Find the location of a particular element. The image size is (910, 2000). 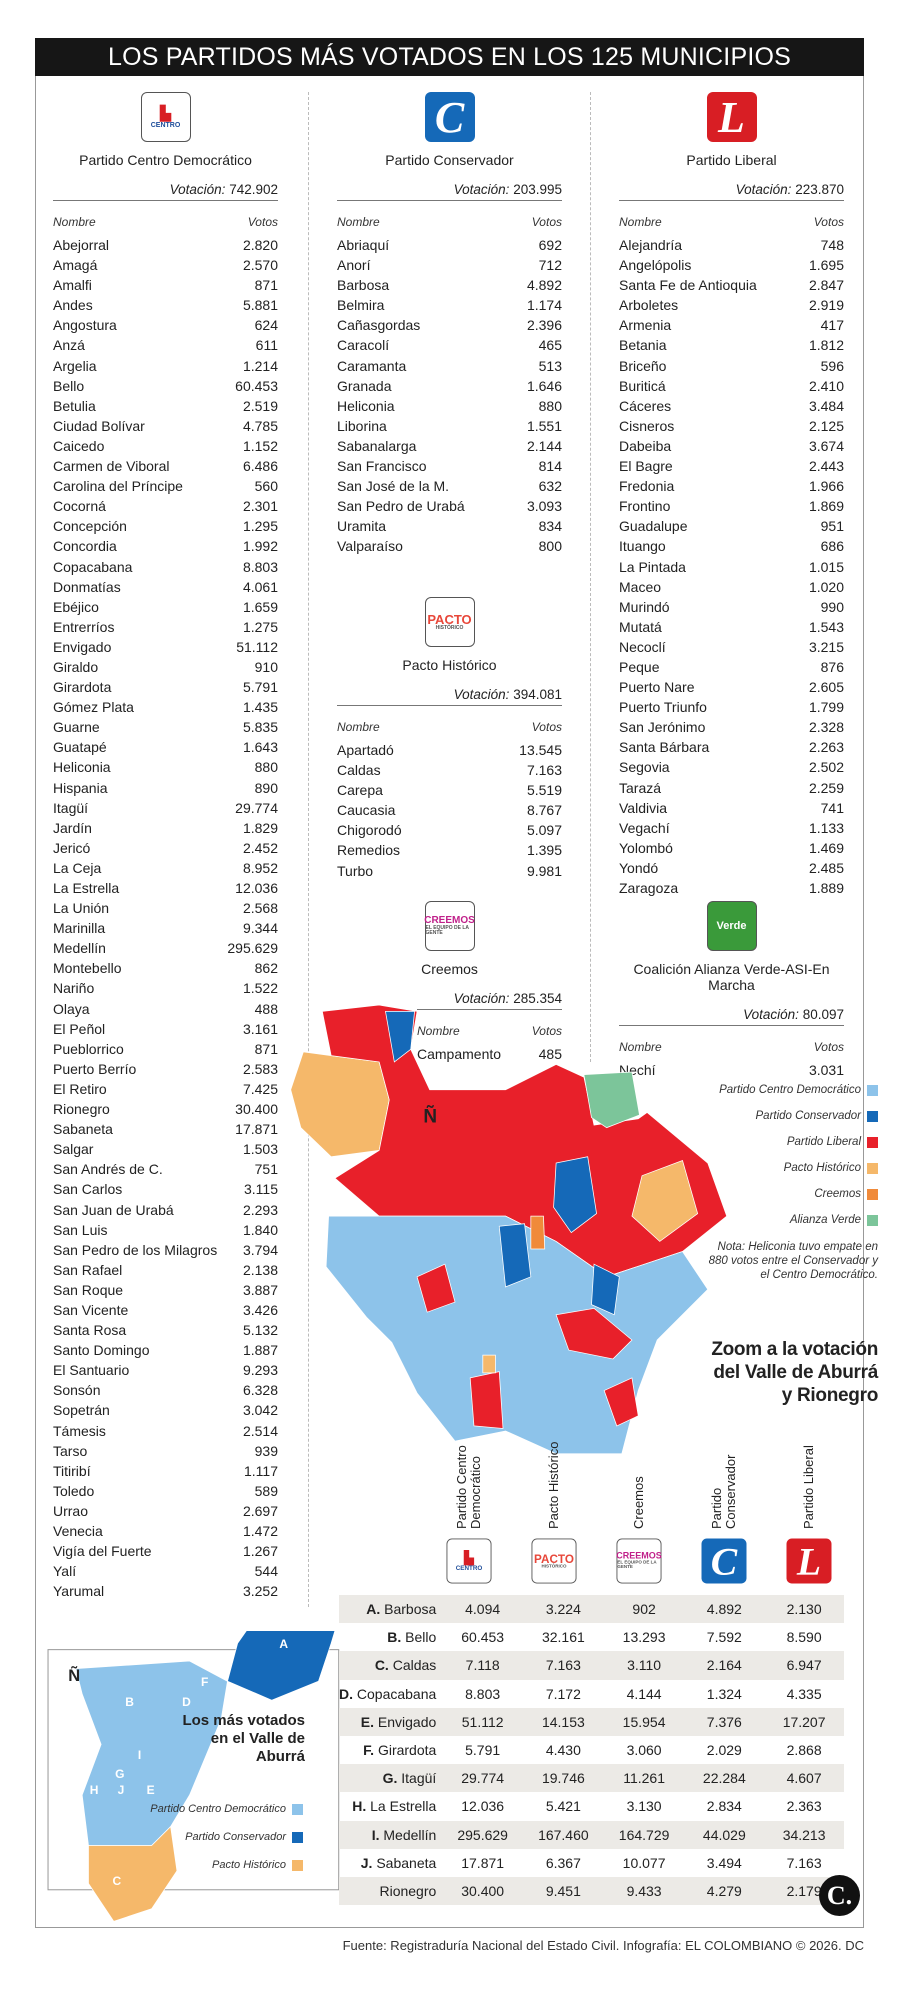

column-party-name: Partido Conservador is located at coordinates (723, 1491).